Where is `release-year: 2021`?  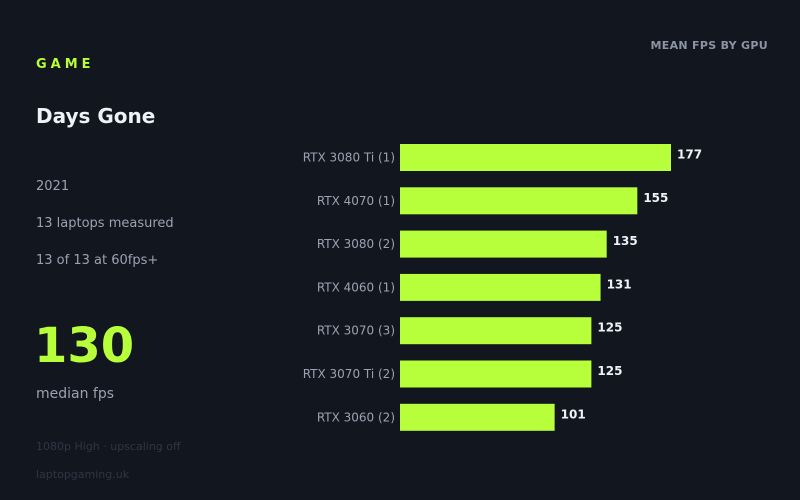
release-year: 2021 is located at coordinates (53, 186).